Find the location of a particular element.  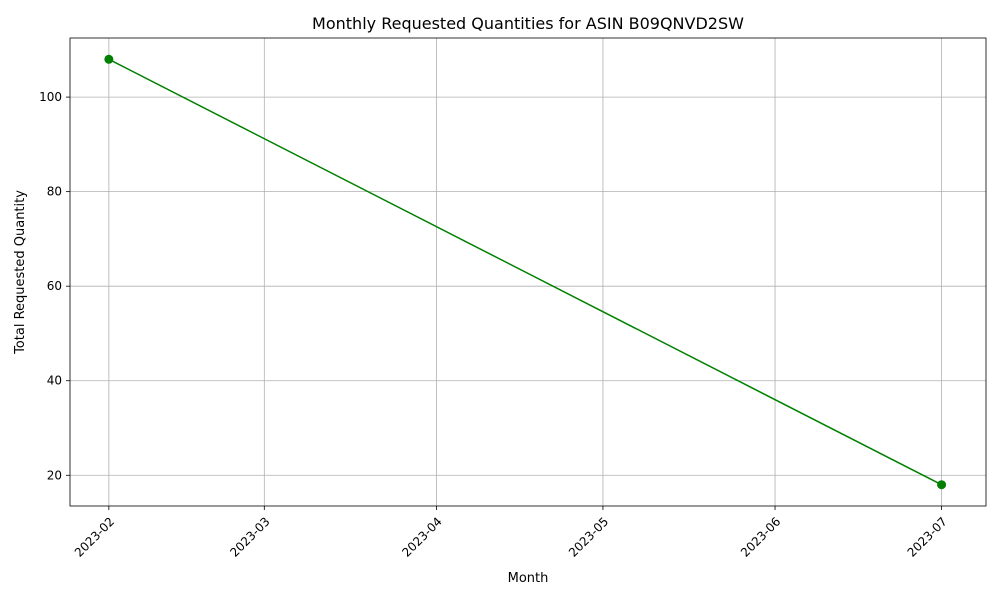

x-tick-label: 2023-06 is located at coordinates (760, 536).